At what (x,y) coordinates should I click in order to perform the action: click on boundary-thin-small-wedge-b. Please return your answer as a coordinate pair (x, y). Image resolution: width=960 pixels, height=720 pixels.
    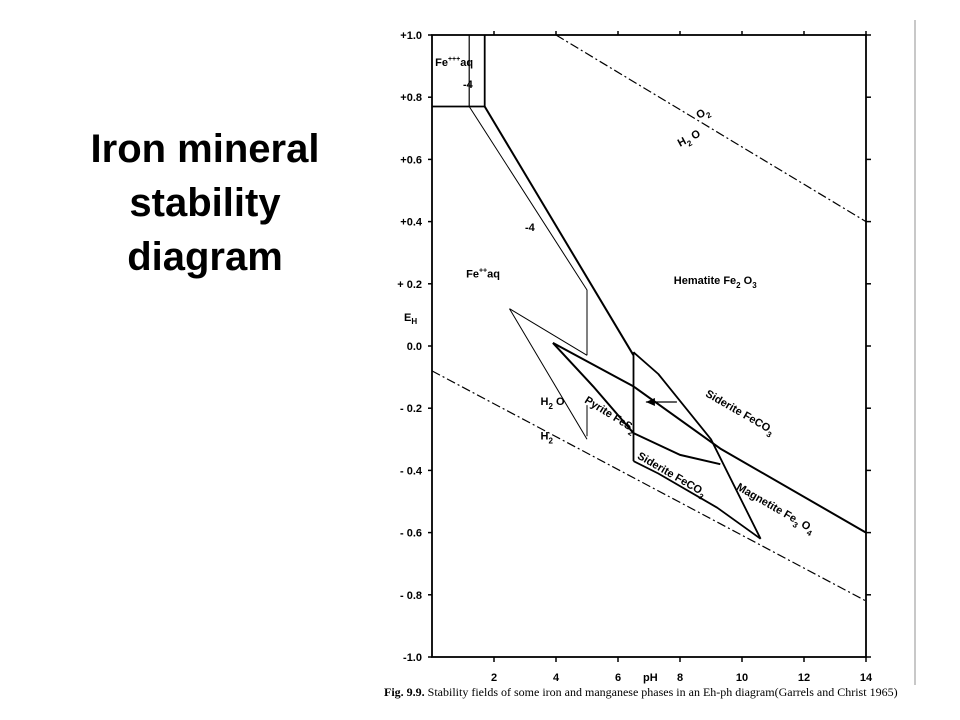
    Looking at the image, I should click on (548, 374).